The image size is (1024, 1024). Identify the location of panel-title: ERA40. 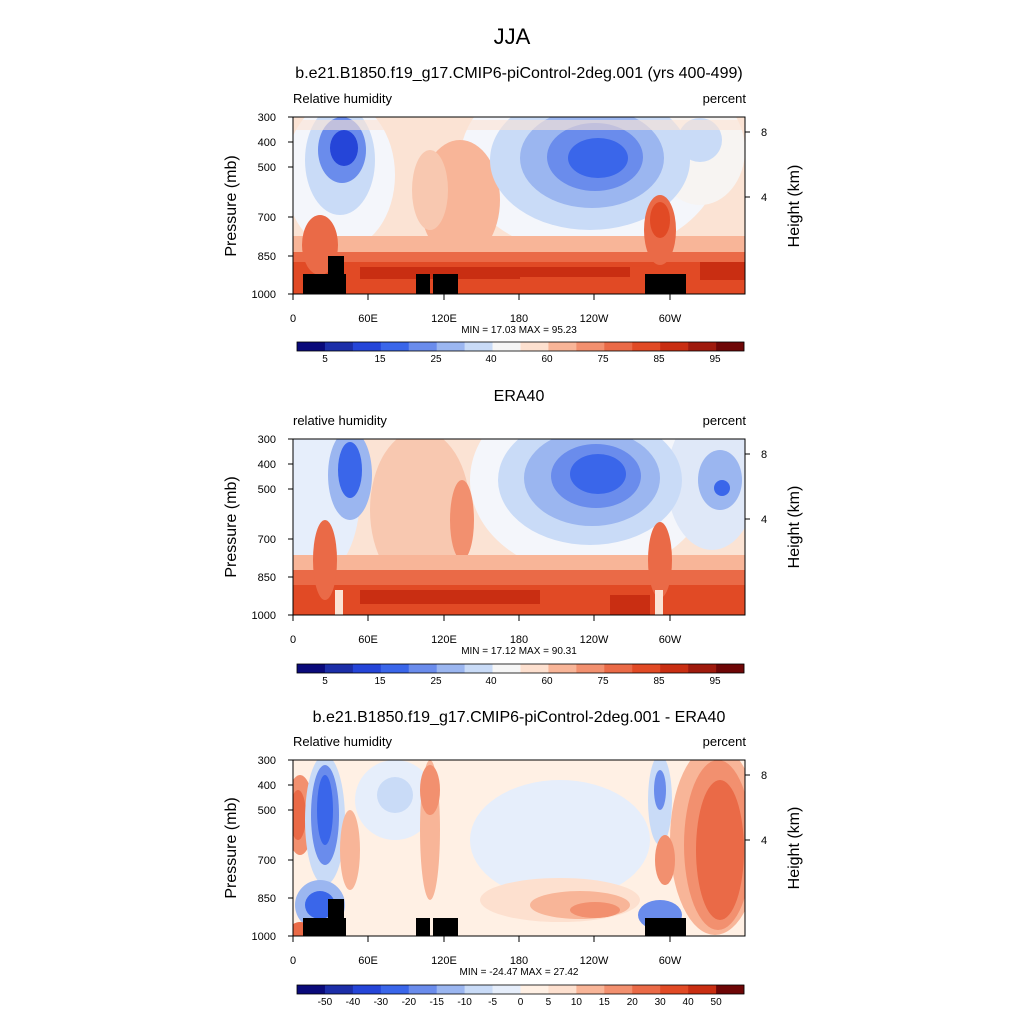
(519, 396).